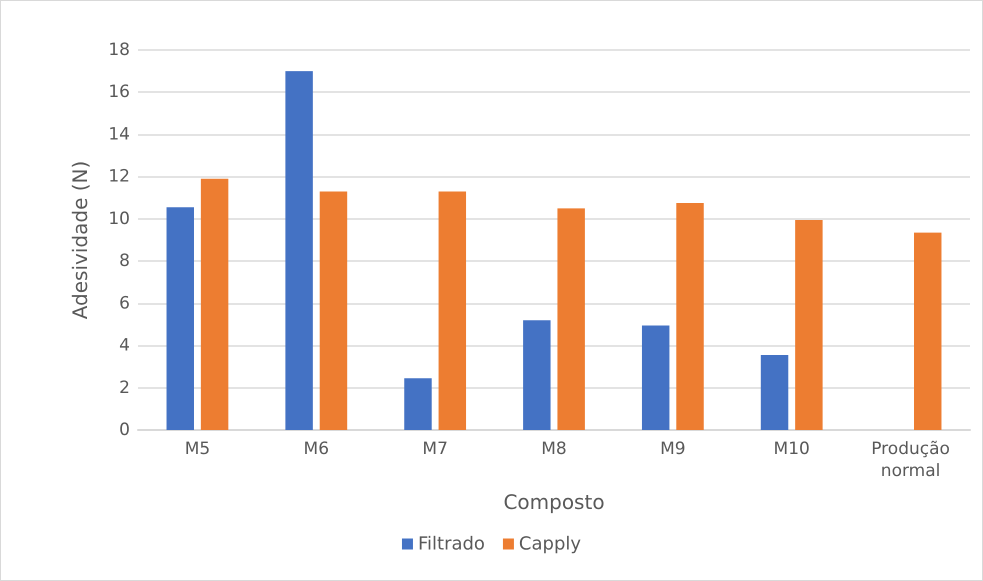 The height and width of the screenshot is (581, 983). I want to click on x-tick-label: M8, so click(554, 449).